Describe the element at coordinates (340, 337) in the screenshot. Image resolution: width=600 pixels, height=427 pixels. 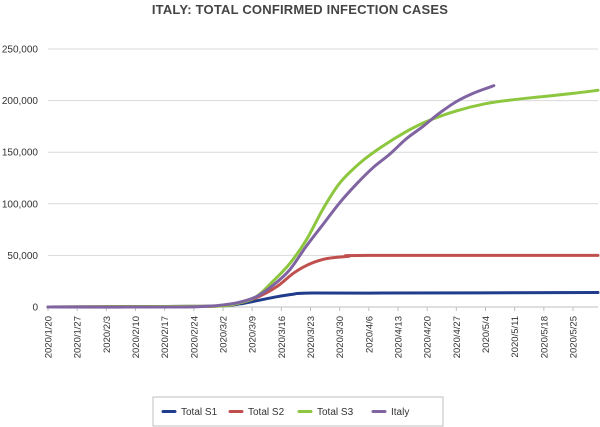
I see `x-tick-label: 2020/3/30` at that location.